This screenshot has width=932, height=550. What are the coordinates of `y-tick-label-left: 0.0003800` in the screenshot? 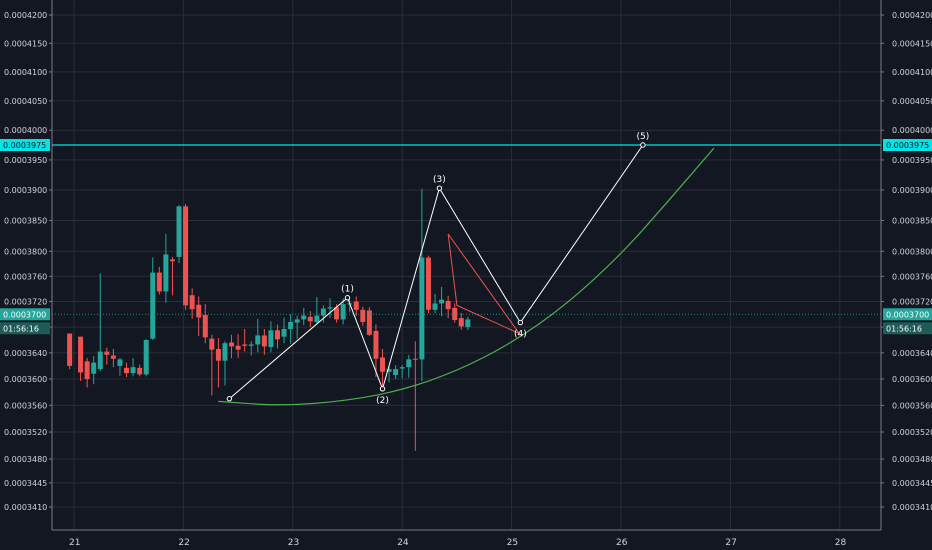 It's located at (25, 251).